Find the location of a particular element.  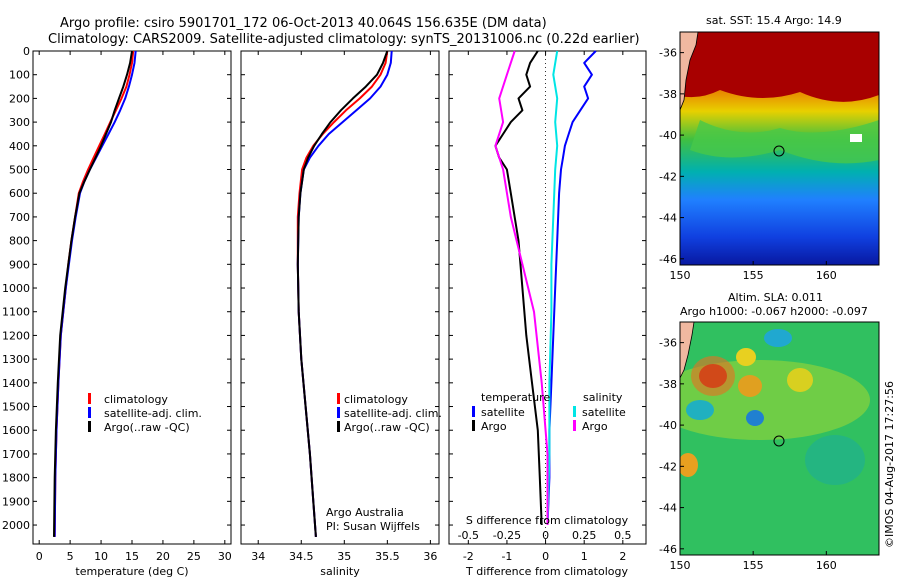

top-tick-label: -0.25 is located at coordinates (507, 535).